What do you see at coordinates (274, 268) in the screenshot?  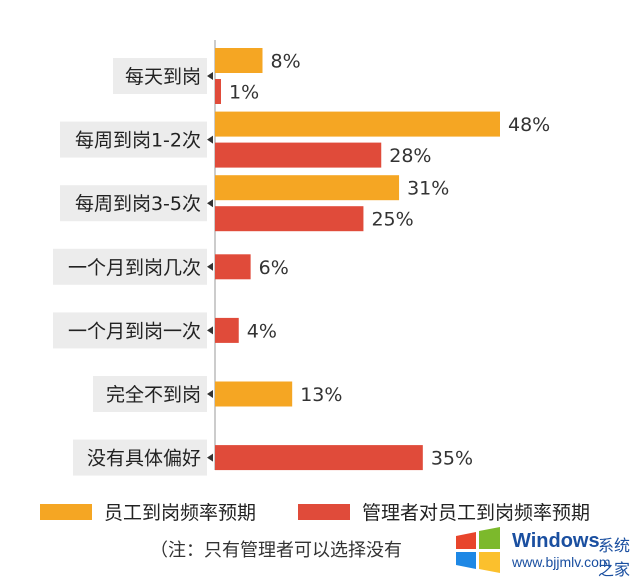 I see `value-label: 6%` at bounding box center [274, 268].